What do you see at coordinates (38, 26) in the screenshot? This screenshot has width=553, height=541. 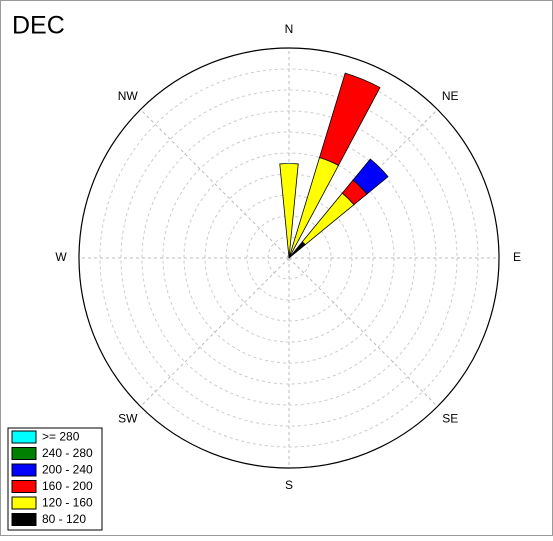 I see `chart-title: DEC` at bounding box center [38, 26].